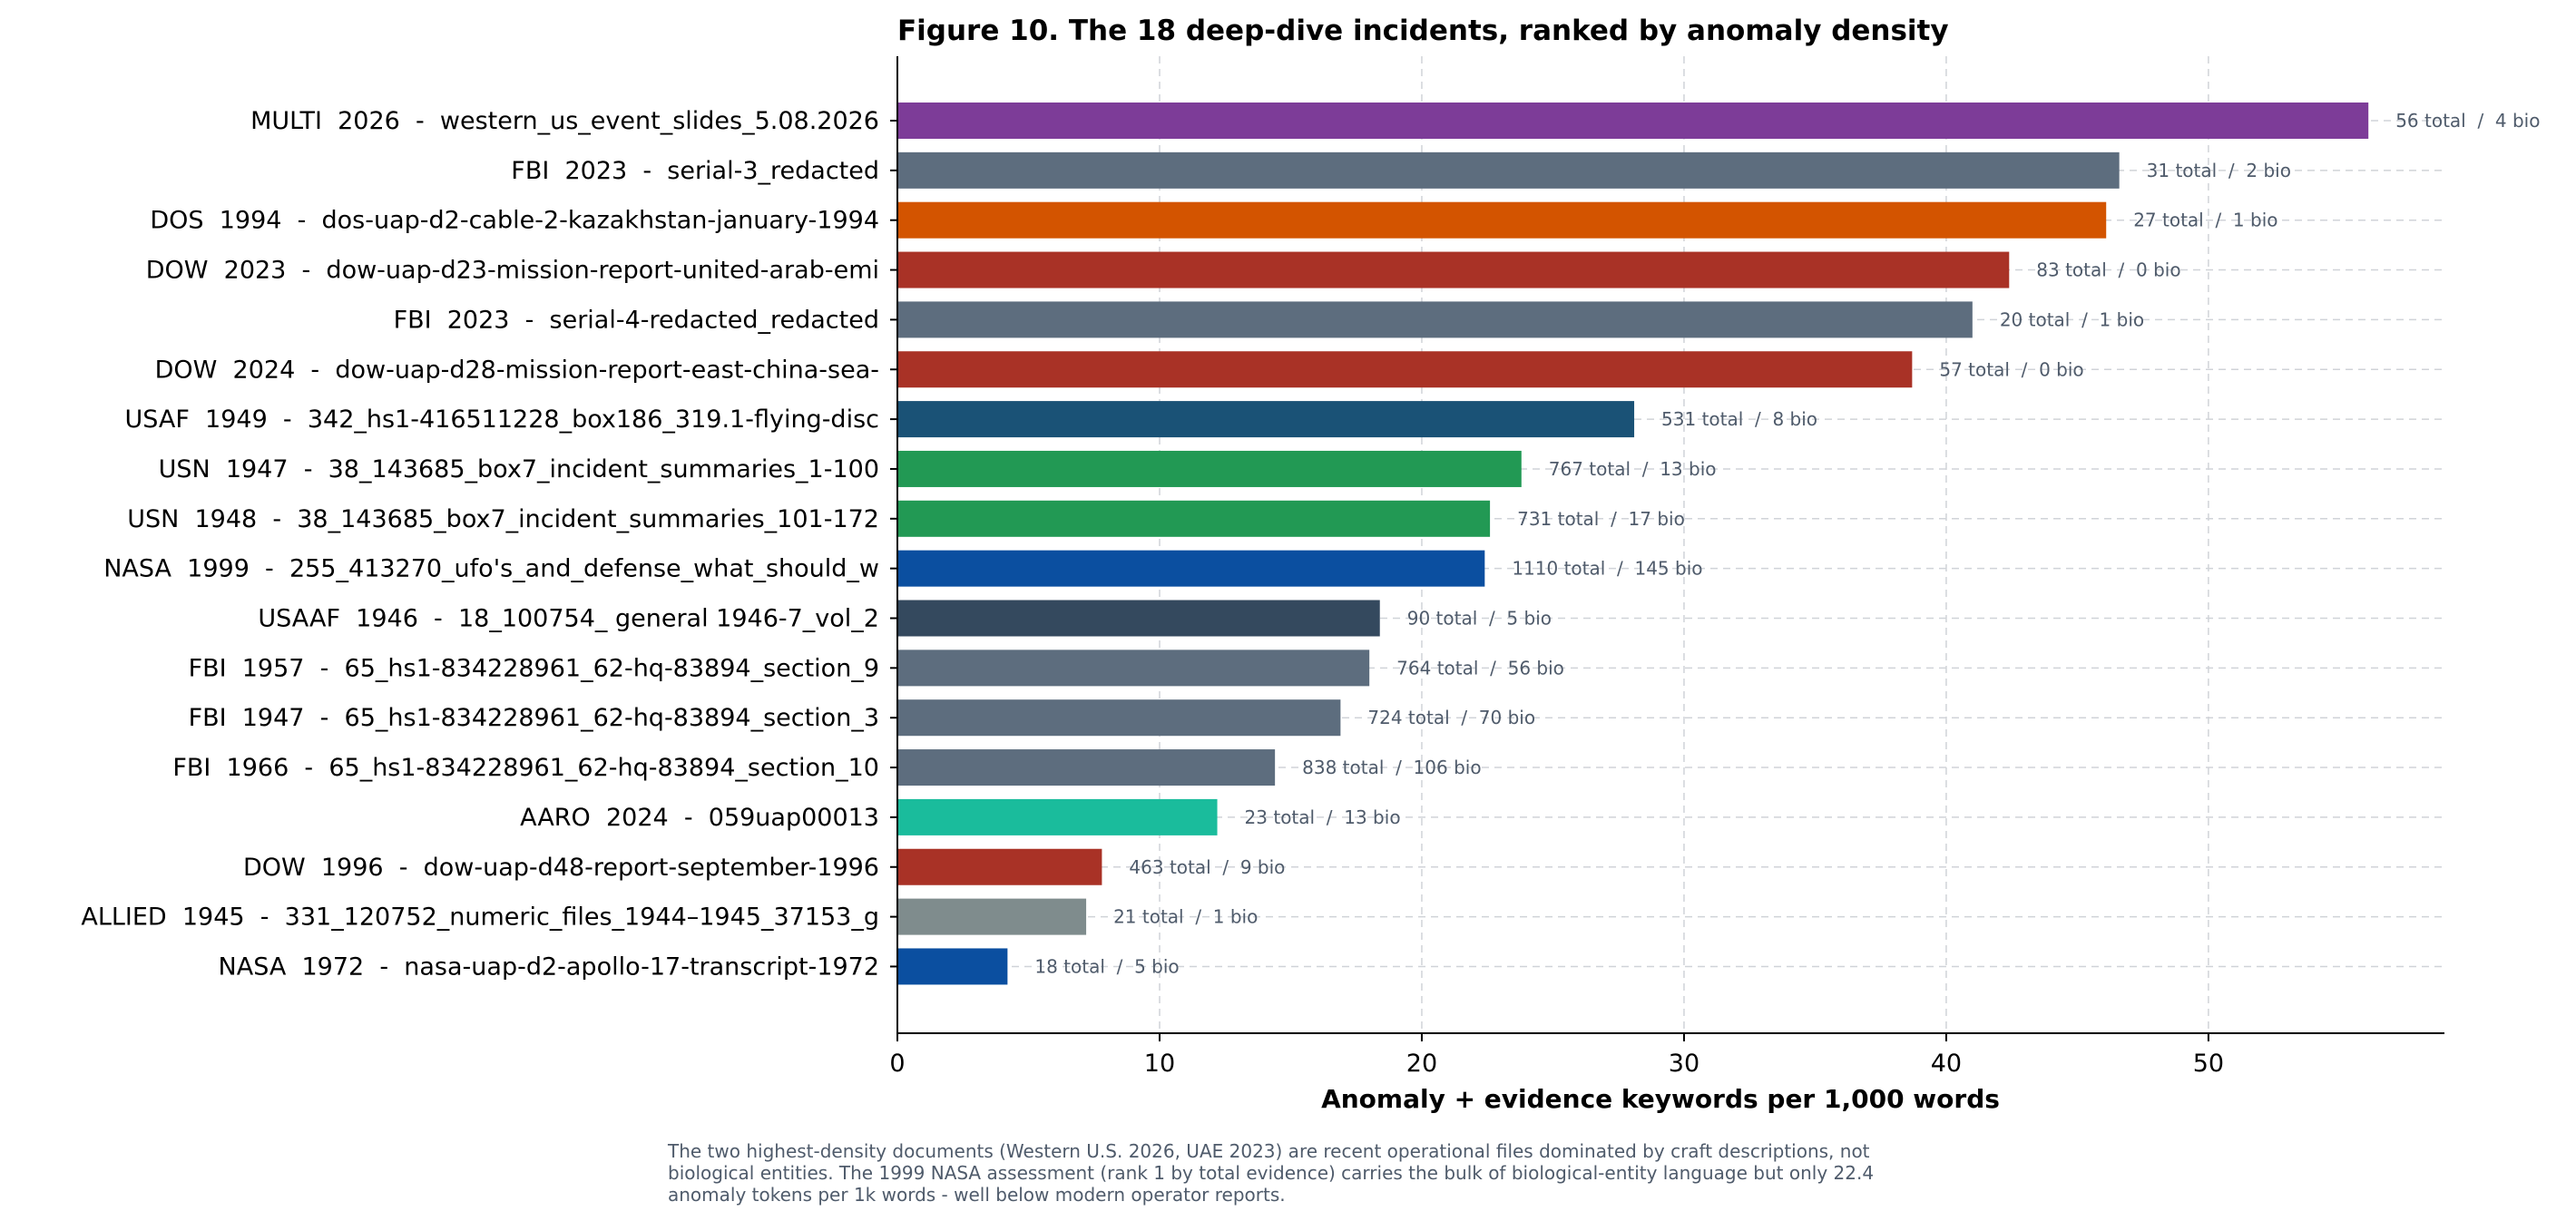  What do you see at coordinates (1451, 717) in the screenshot?
I see `bar-annotation: 724 total / 70 bio` at bounding box center [1451, 717].